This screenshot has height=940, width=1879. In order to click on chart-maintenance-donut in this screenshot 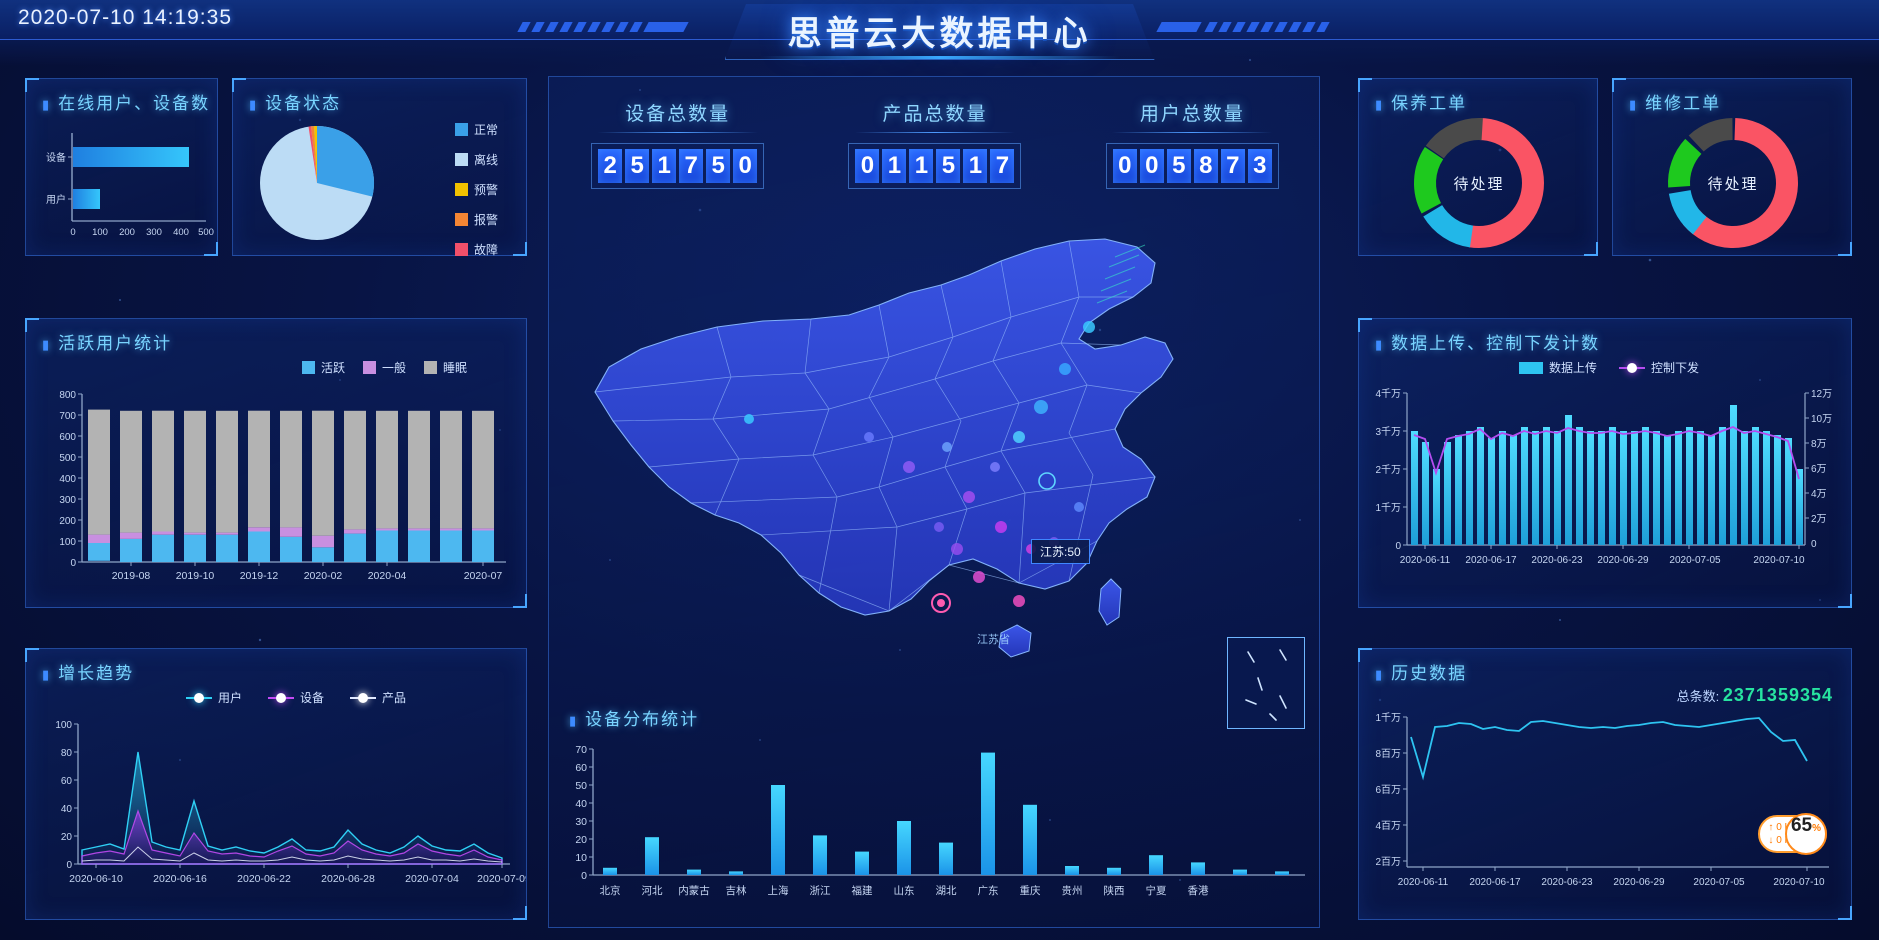, I will do `click(1479, 182)`.